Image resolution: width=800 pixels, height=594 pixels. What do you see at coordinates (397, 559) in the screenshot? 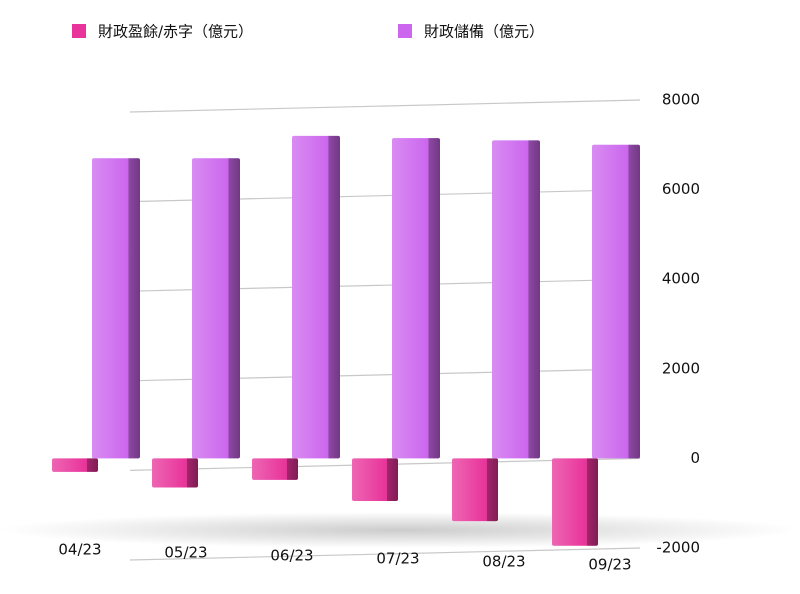
I see `x-tick-label: 07/23` at bounding box center [397, 559].